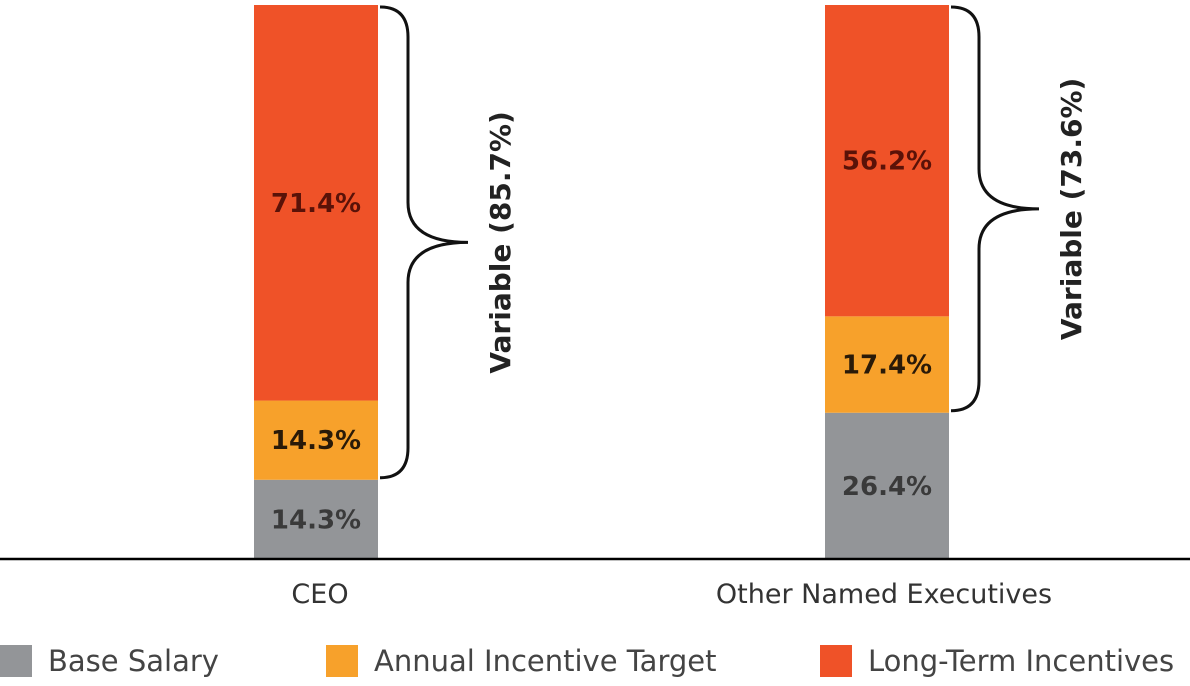 Image resolution: width=1190 pixels, height=686 pixels. What do you see at coordinates (545, 661) in the screenshot?
I see `legend-label-annual-incentive-target: Annual Incentive Target` at bounding box center [545, 661].